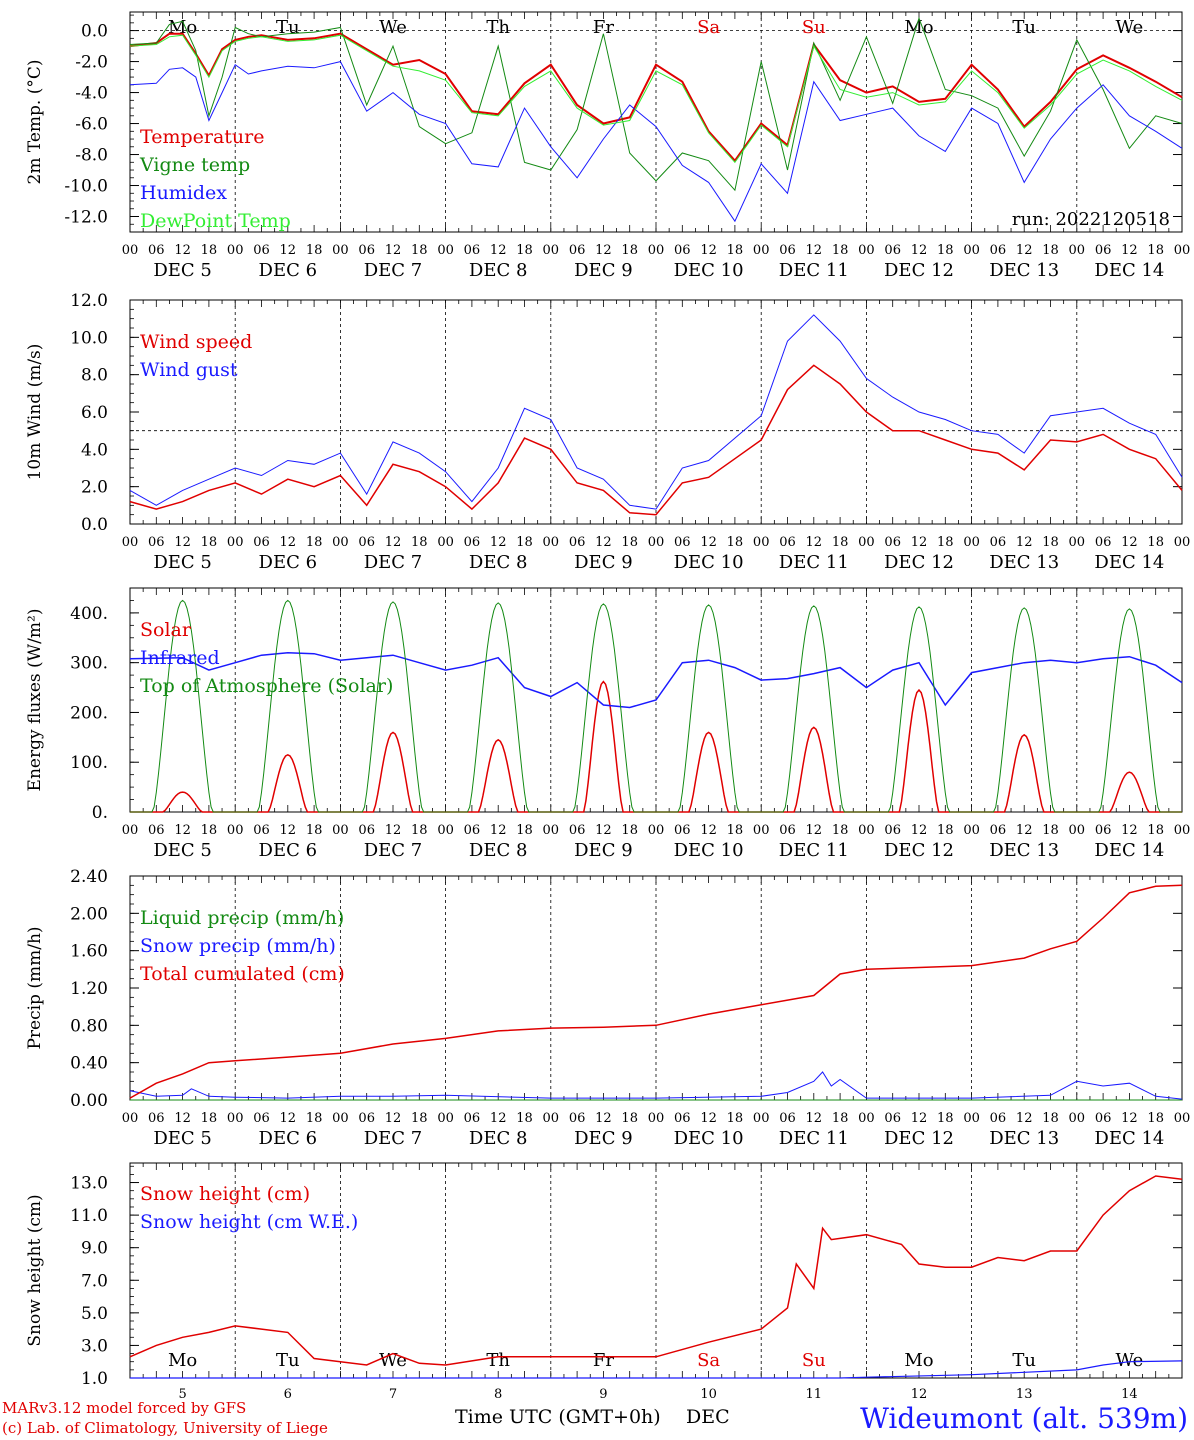  Describe the element at coordinates (35, 121) in the screenshot. I see `y-axis-label: 2m Temp. (°C)` at that location.